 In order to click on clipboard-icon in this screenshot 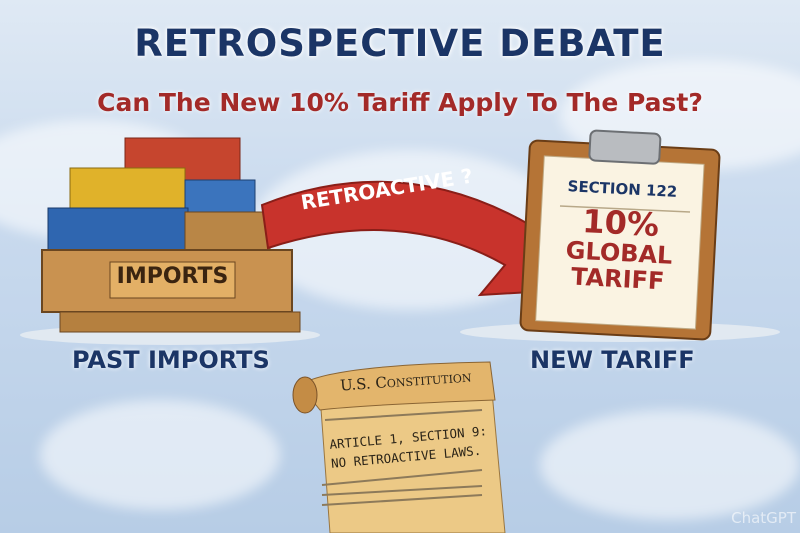, I will do `click(620, 235)`.